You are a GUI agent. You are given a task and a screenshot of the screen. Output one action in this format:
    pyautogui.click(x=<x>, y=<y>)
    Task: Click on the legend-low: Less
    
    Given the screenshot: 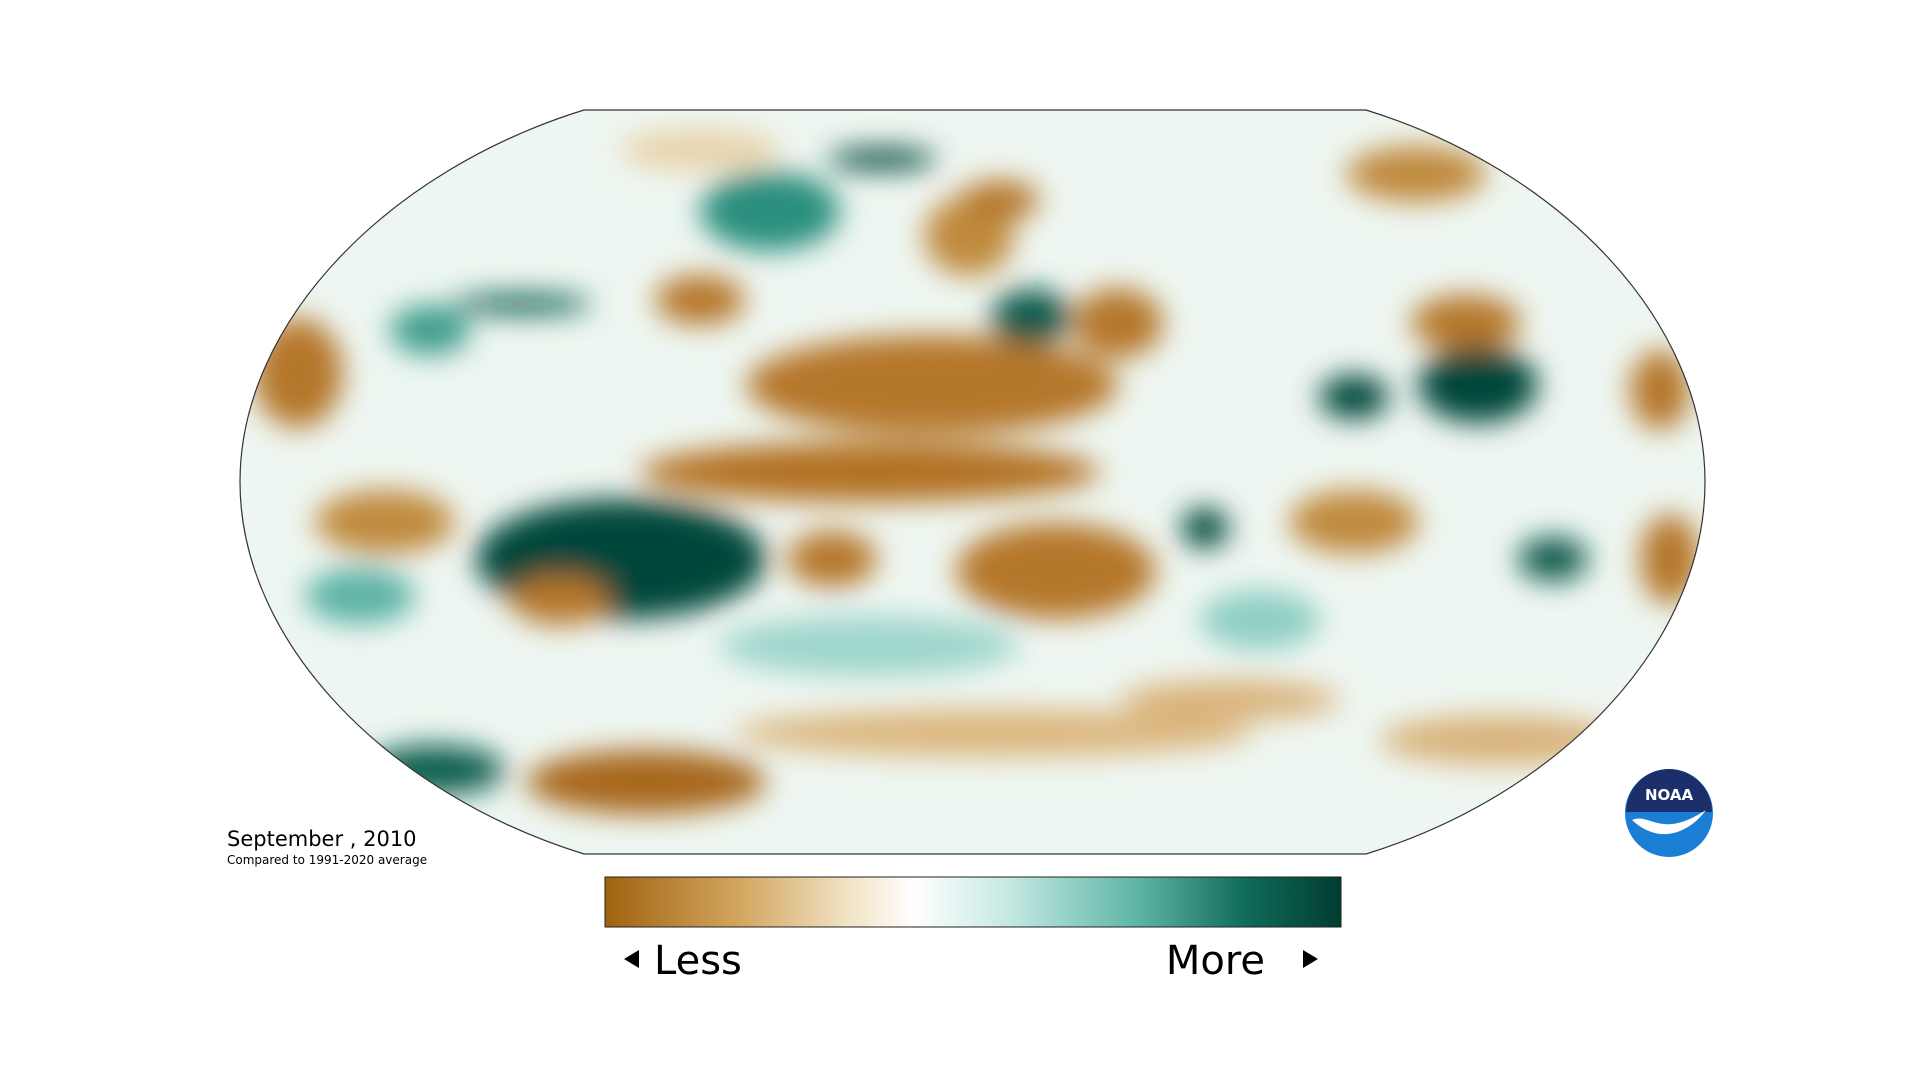 What is the action you would take?
    pyautogui.click(x=698, y=961)
    